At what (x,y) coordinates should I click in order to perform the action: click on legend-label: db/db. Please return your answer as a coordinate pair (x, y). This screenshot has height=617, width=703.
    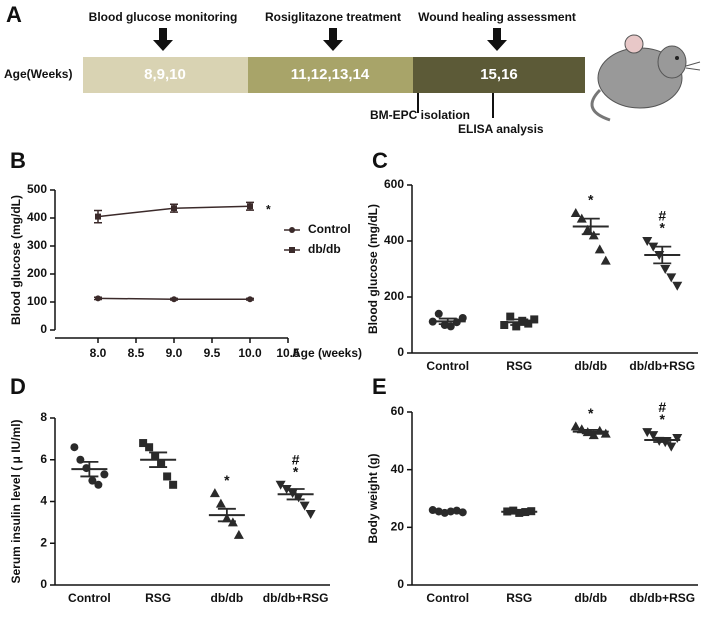
    Looking at the image, I should click on (324, 249).